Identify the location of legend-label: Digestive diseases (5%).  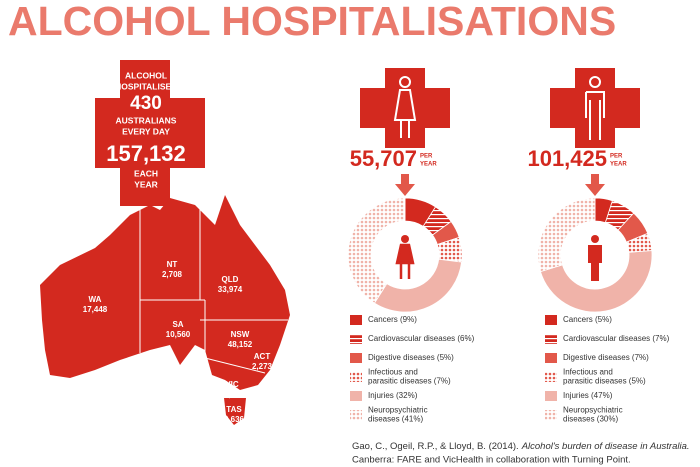
(411, 357).